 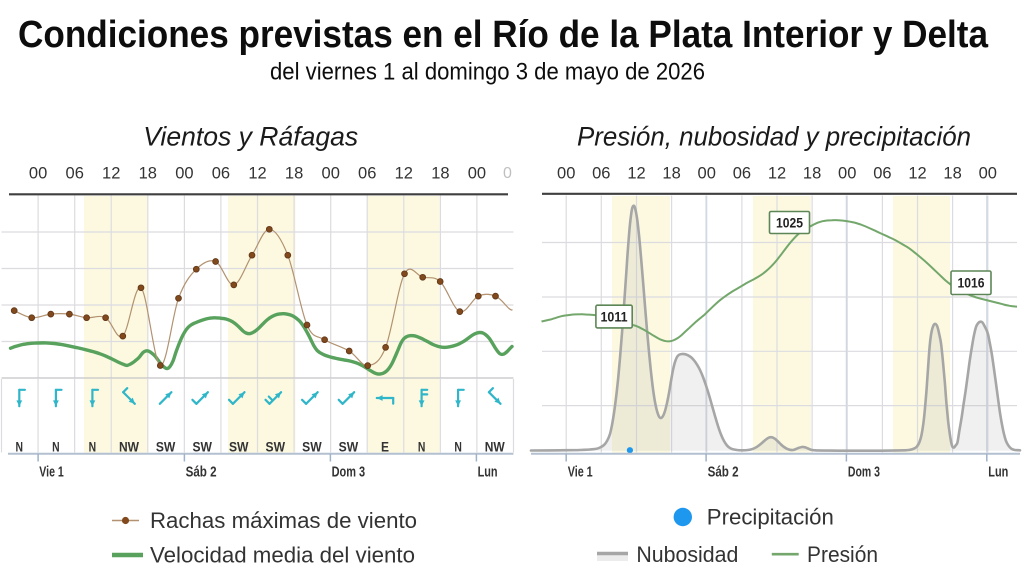 What do you see at coordinates (507, 173) in the screenshot?
I see `svg-text: 0` at bounding box center [507, 173].